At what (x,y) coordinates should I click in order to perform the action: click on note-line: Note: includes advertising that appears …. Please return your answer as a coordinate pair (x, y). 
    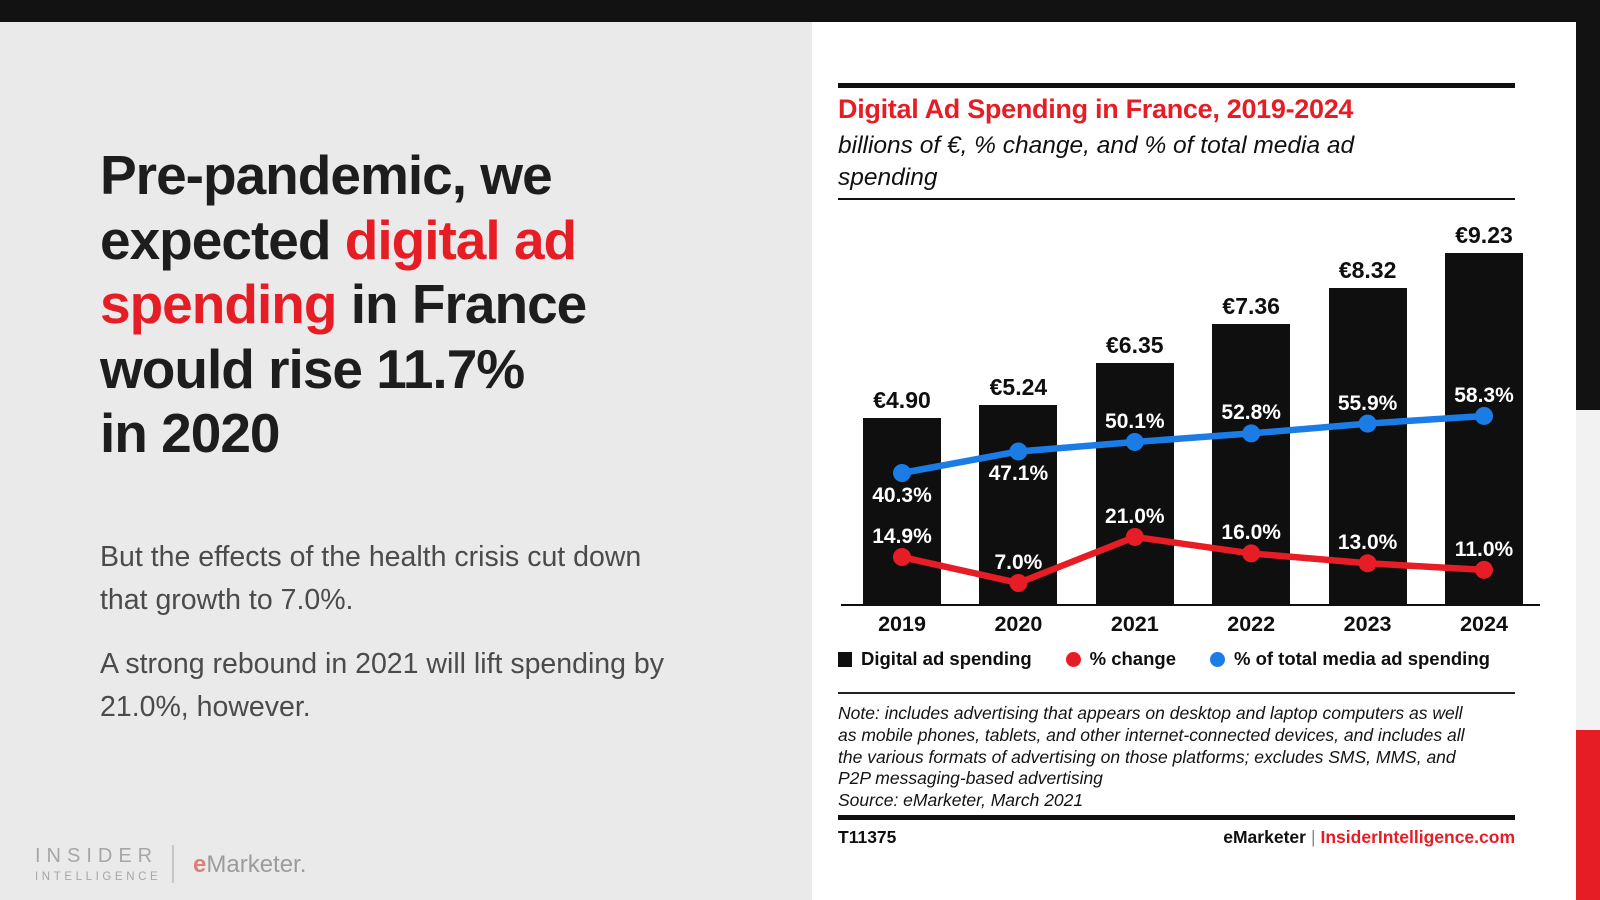
    Looking at the image, I should click on (1150, 713).